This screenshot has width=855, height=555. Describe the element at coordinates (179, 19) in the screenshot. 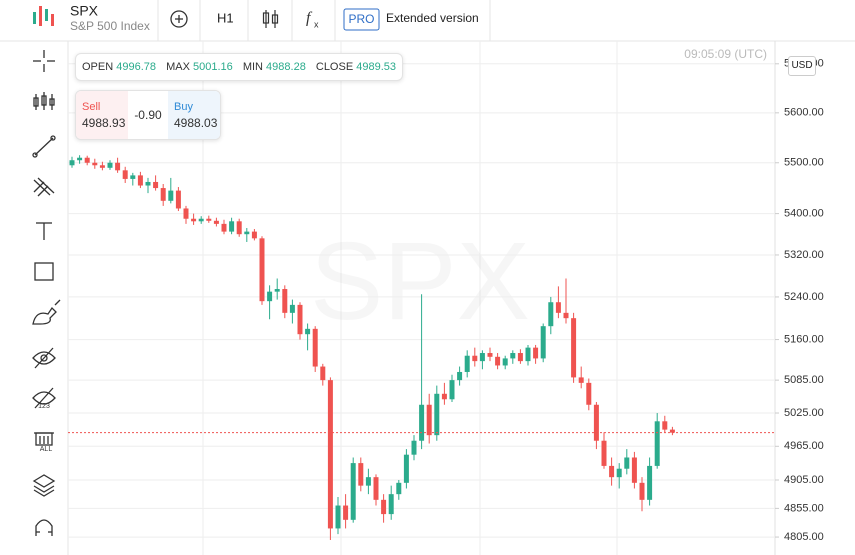

I see `add-button` at that location.